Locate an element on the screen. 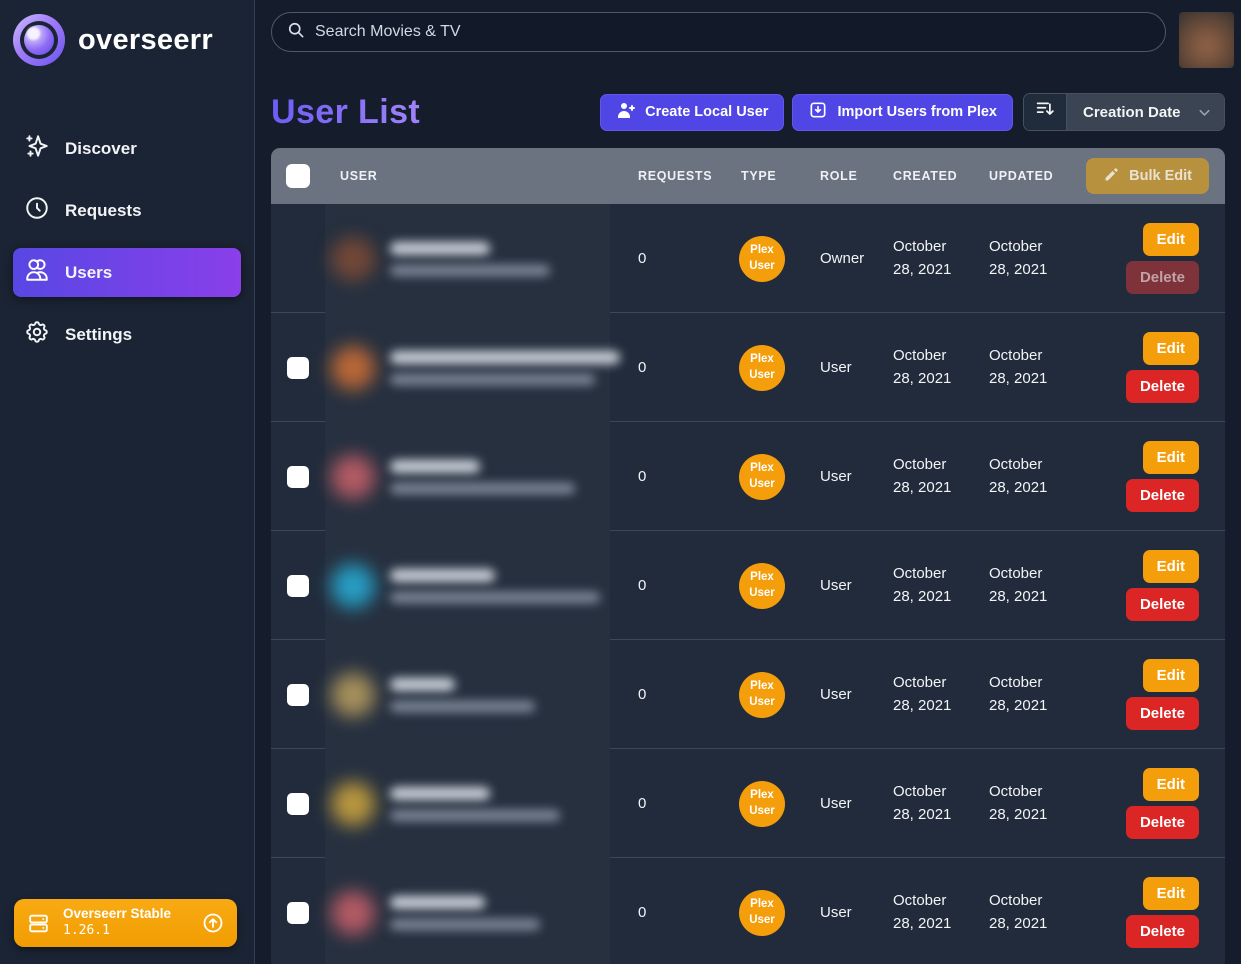  sort-field-select: Creation Date is located at coordinates (1145, 112).